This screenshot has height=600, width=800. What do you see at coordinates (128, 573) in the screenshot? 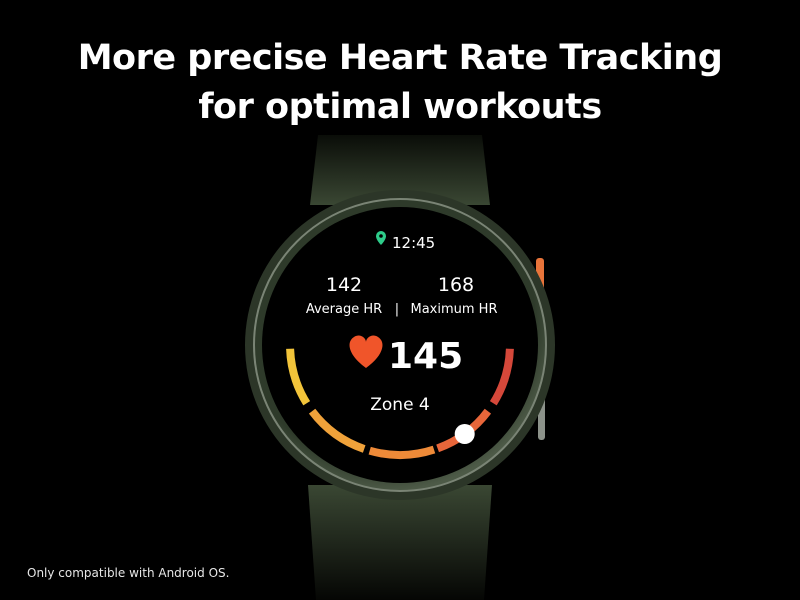
I see `compatibility-footnote: Only compatible with Android OS.` at bounding box center [128, 573].